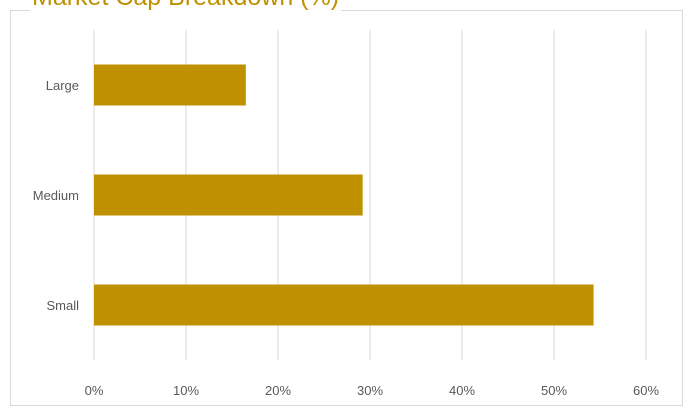 The width and height of the screenshot is (684, 407). I want to click on bar-small, so click(344, 305).